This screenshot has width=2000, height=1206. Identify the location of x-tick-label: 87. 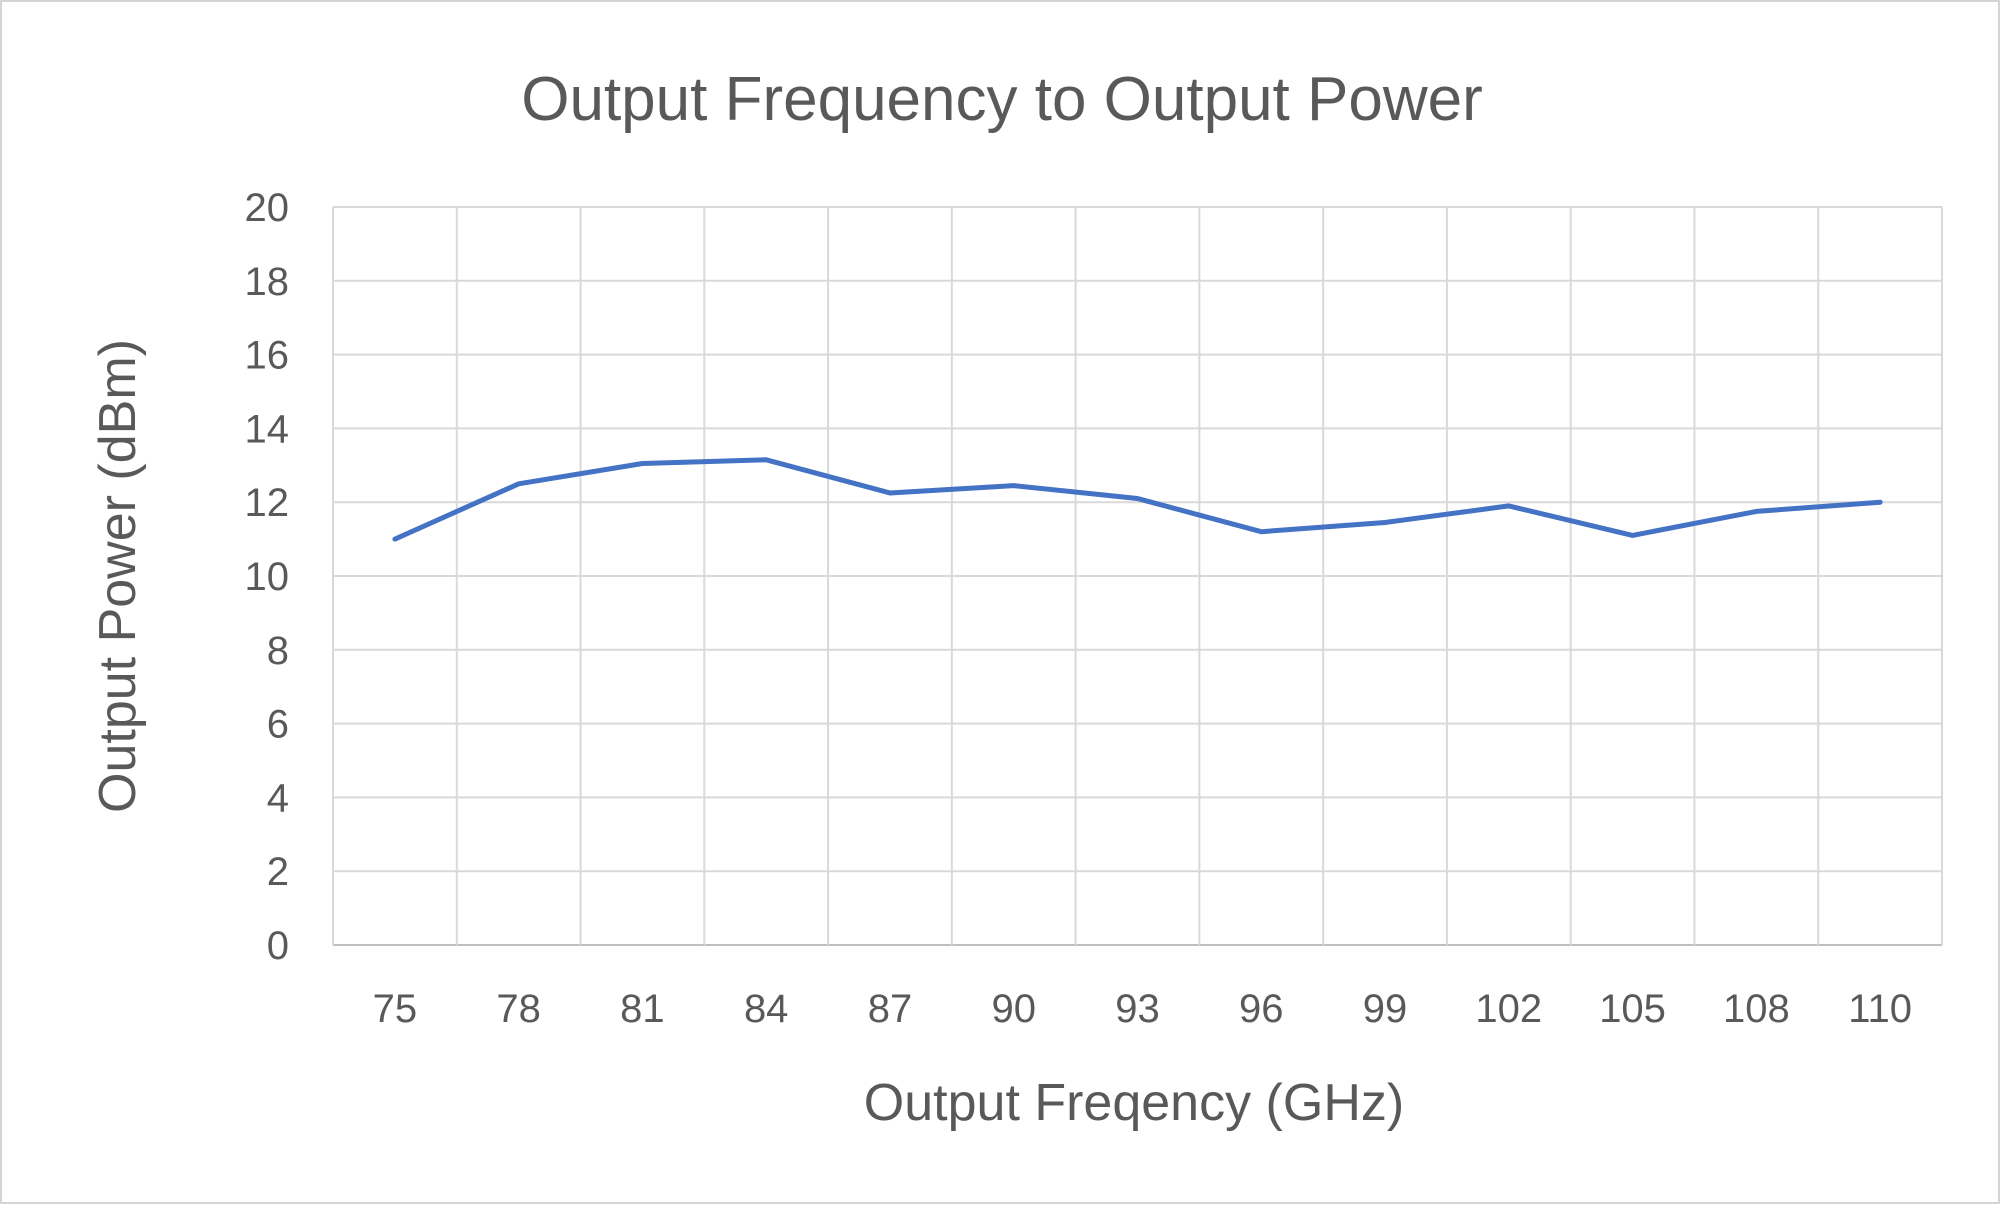
(890, 1009).